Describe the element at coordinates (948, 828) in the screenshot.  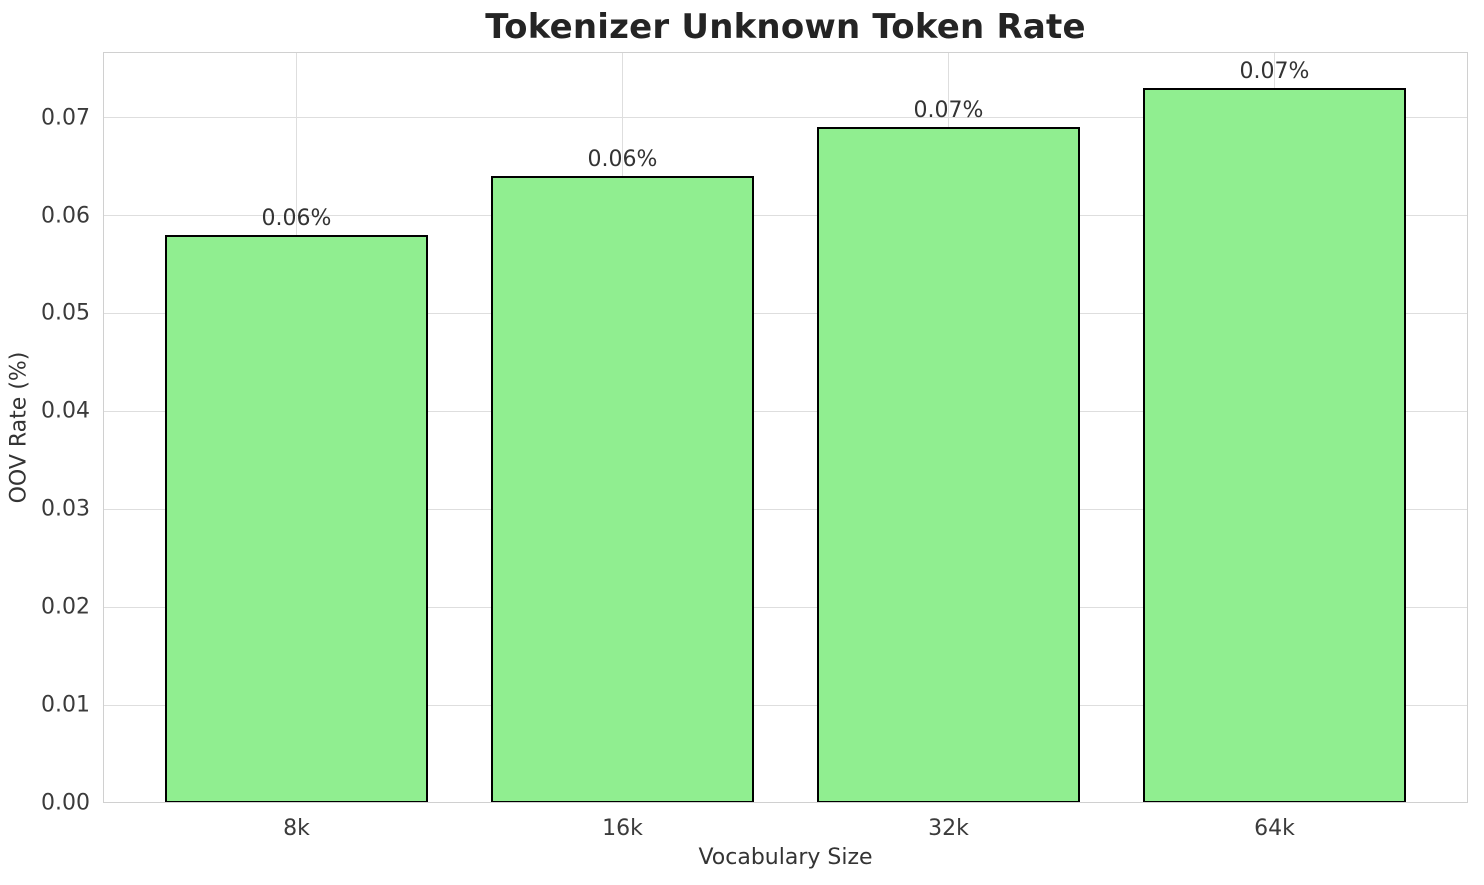
I see `x-tick-label: 32k` at that location.